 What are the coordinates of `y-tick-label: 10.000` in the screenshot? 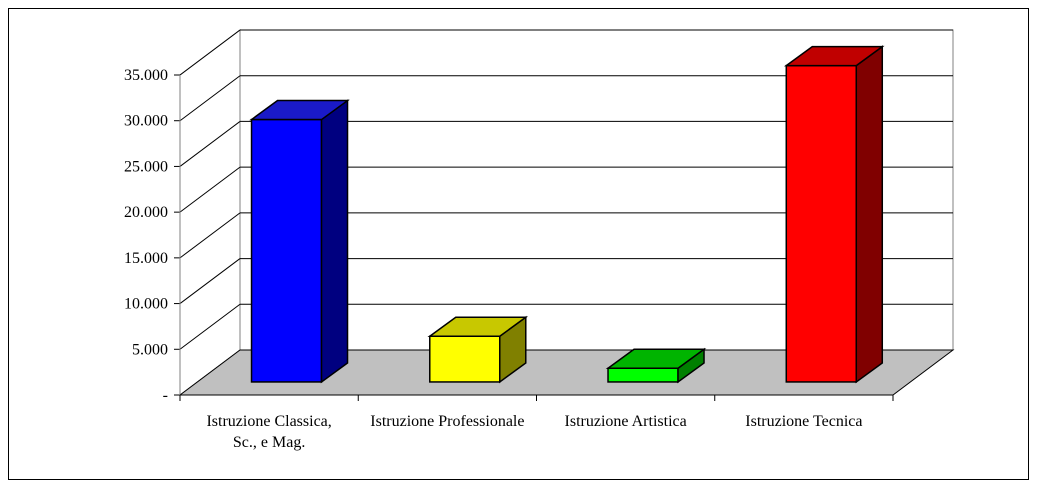 It's located at (146, 304).